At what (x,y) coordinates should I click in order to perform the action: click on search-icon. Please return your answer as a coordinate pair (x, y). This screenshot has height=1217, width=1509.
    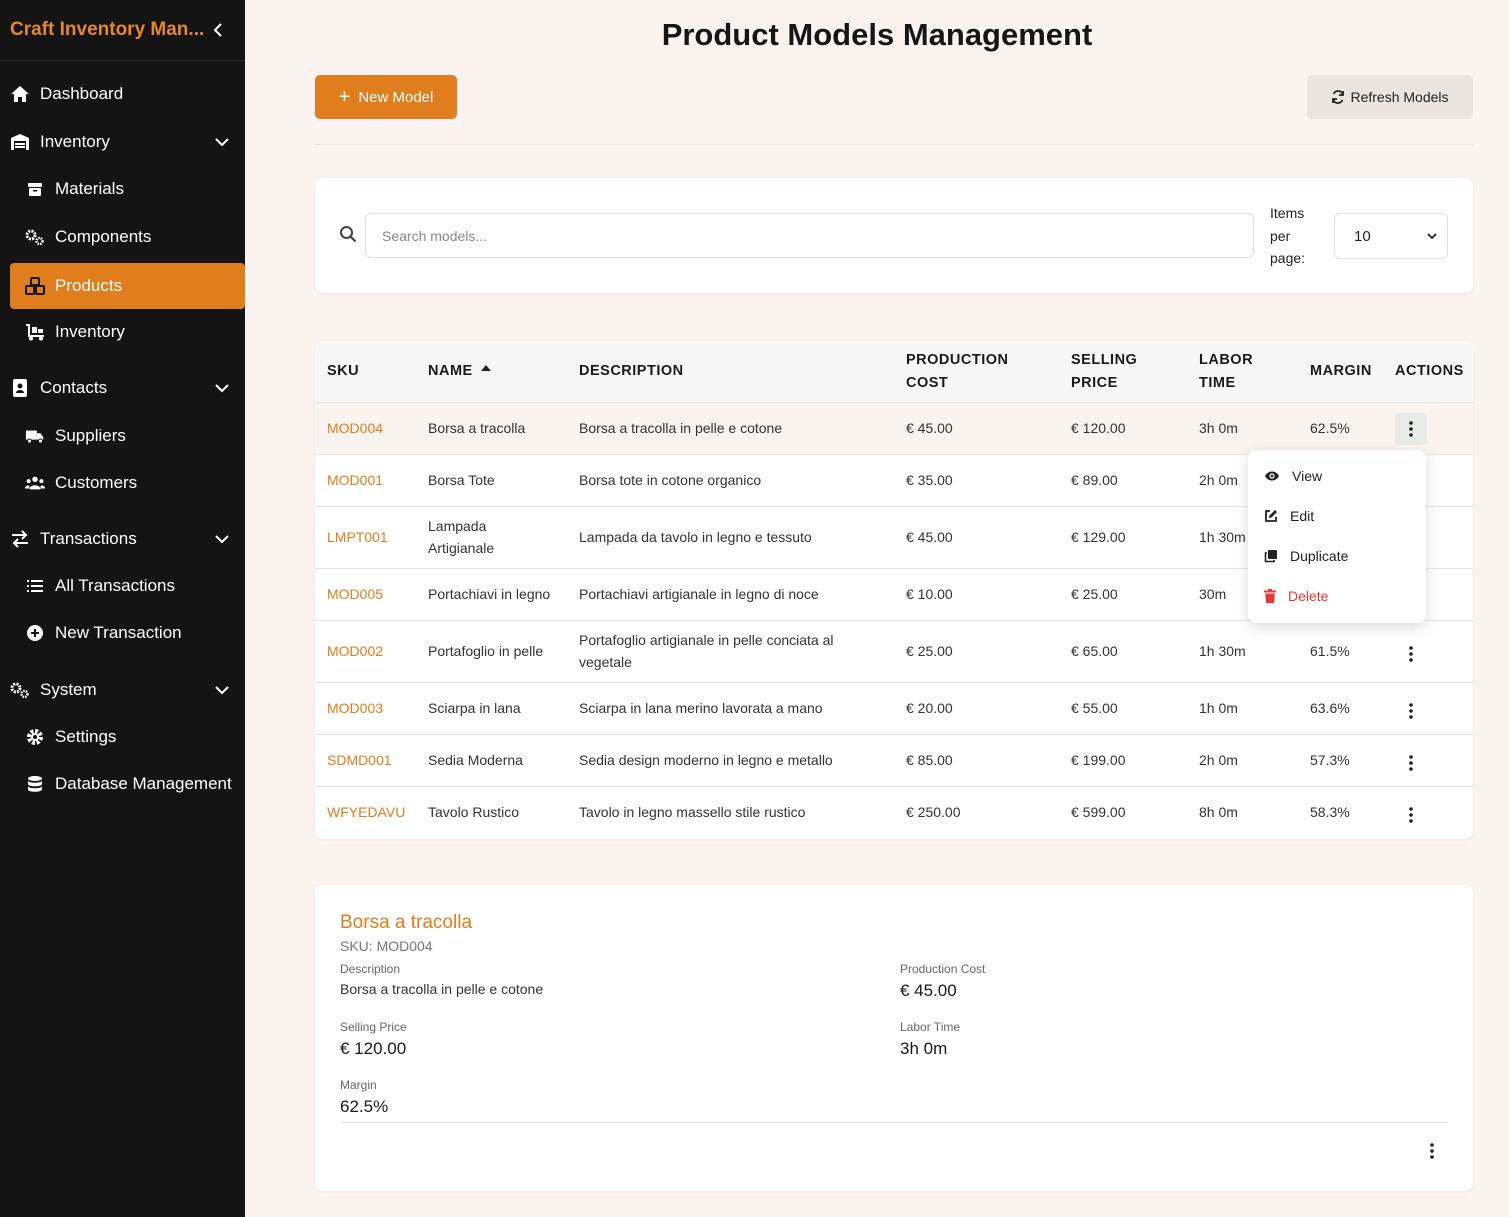
    Looking at the image, I should click on (348, 234).